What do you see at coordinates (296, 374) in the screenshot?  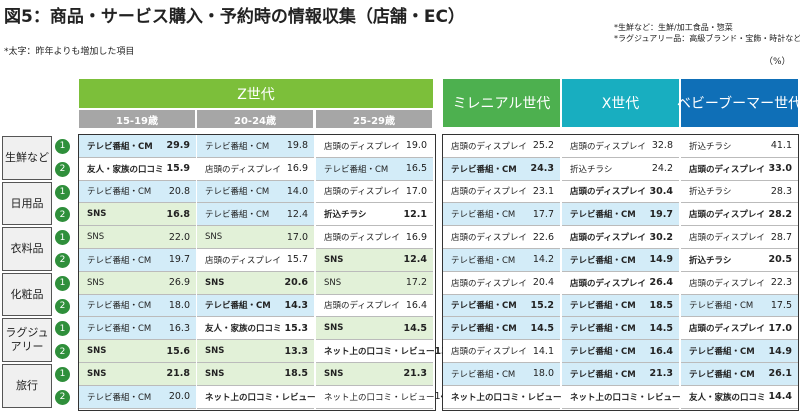 I see `cell-value: 18.5` at bounding box center [296, 374].